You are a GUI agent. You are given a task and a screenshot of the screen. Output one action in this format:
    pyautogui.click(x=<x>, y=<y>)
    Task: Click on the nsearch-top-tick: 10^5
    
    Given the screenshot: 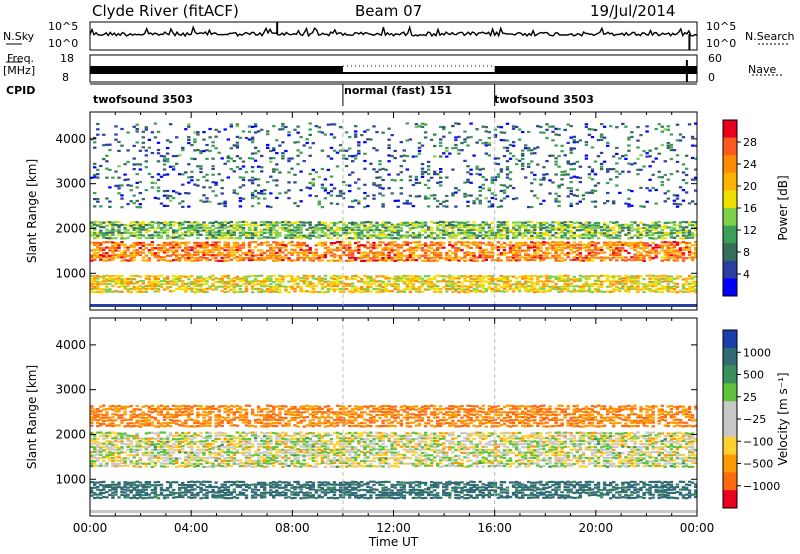 What is the action you would take?
    pyautogui.click(x=721, y=26)
    